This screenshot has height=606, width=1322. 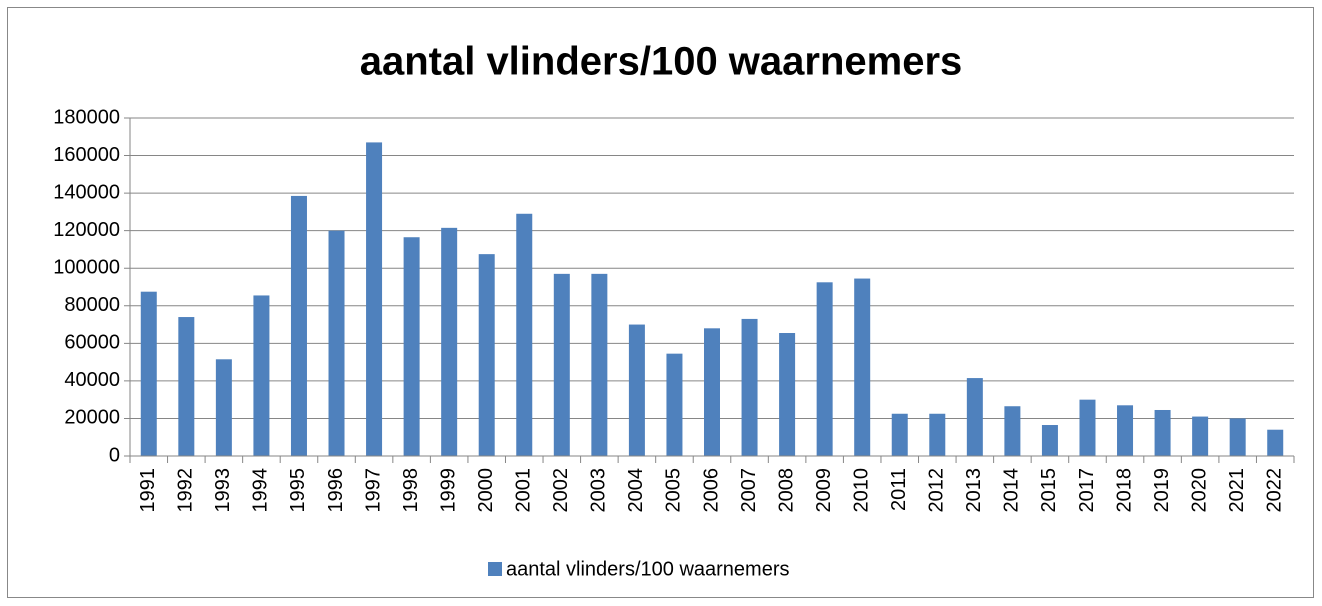 What do you see at coordinates (561, 490) in the screenshot?
I see `x-tick-label: 2002` at bounding box center [561, 490].